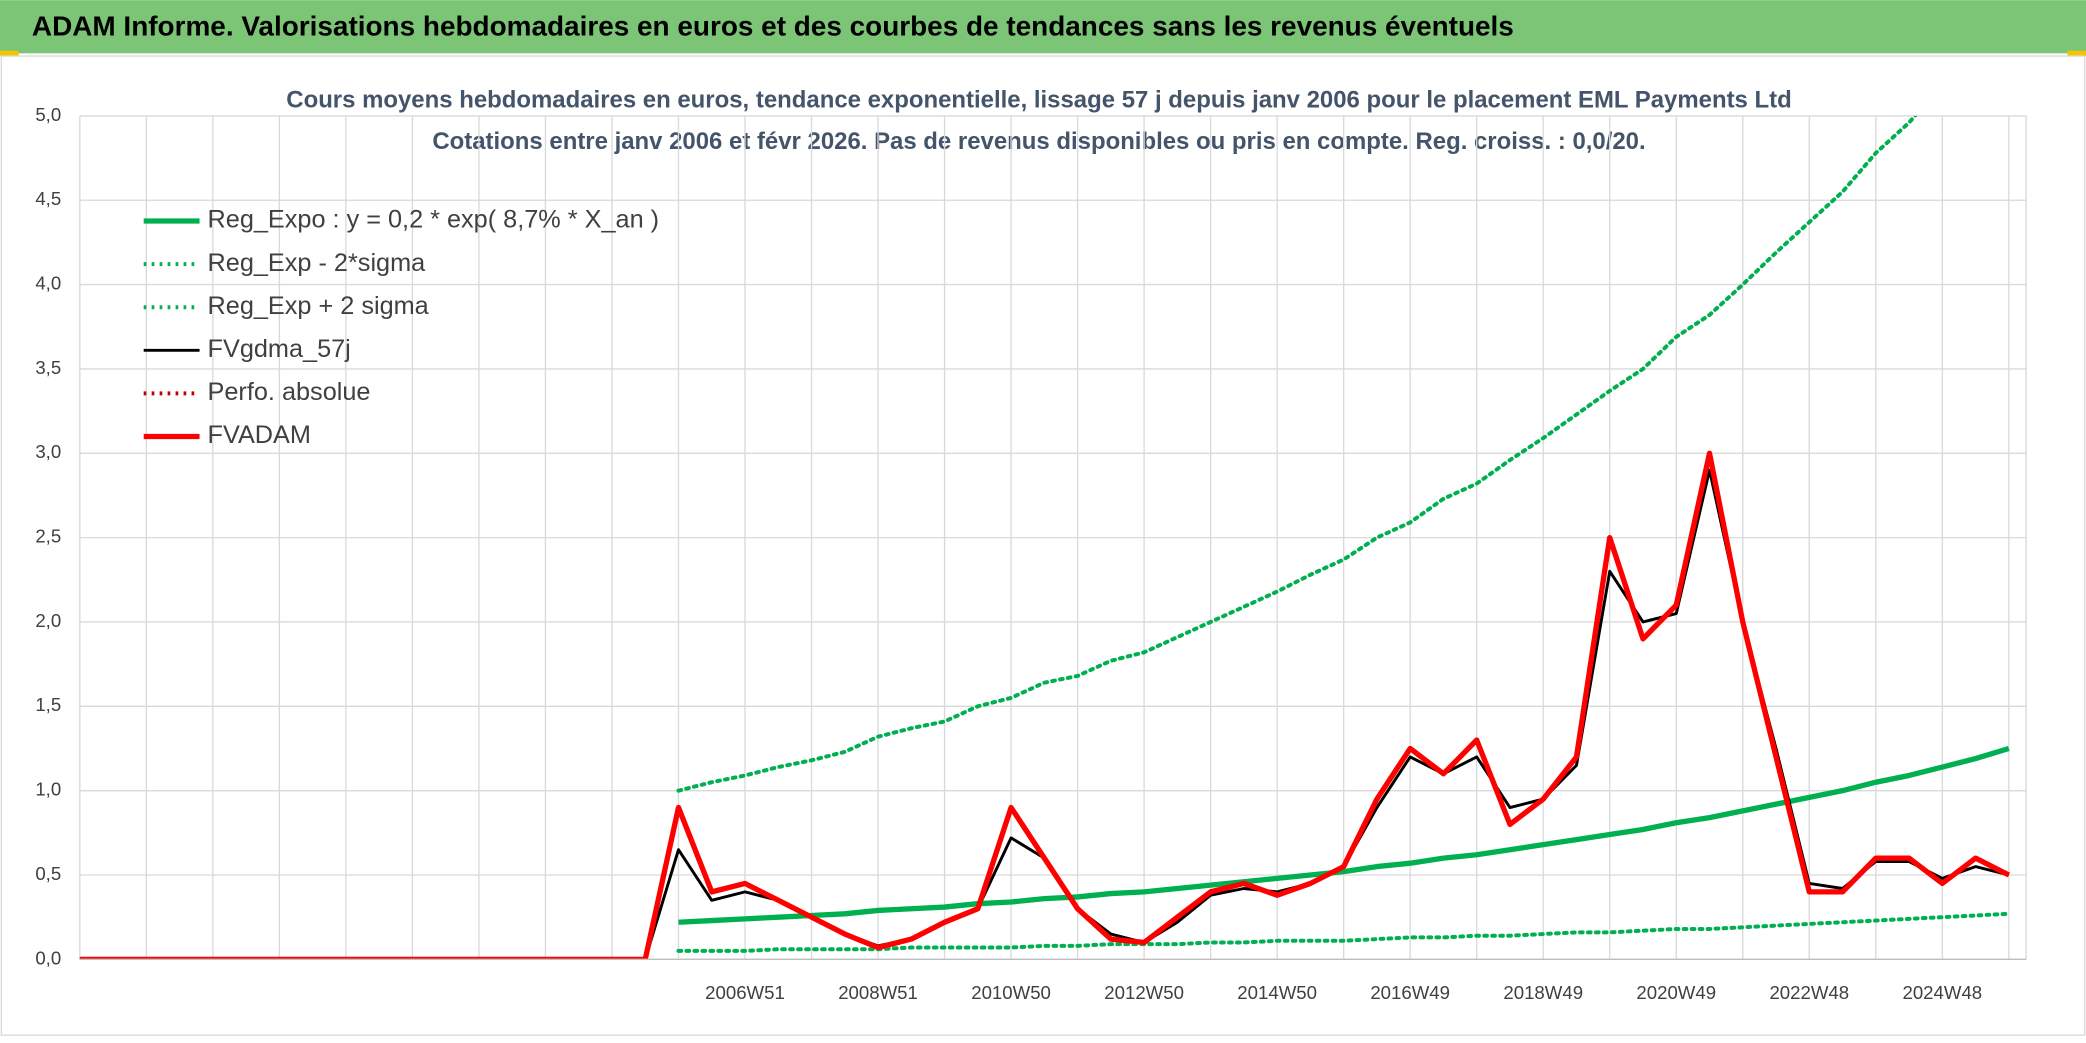 The width and height of the screenshot is (2086, 1043). Describe the element at coordinates (48, 957) in the screenshot. I see `y-tick-label: 0,0` at that location.